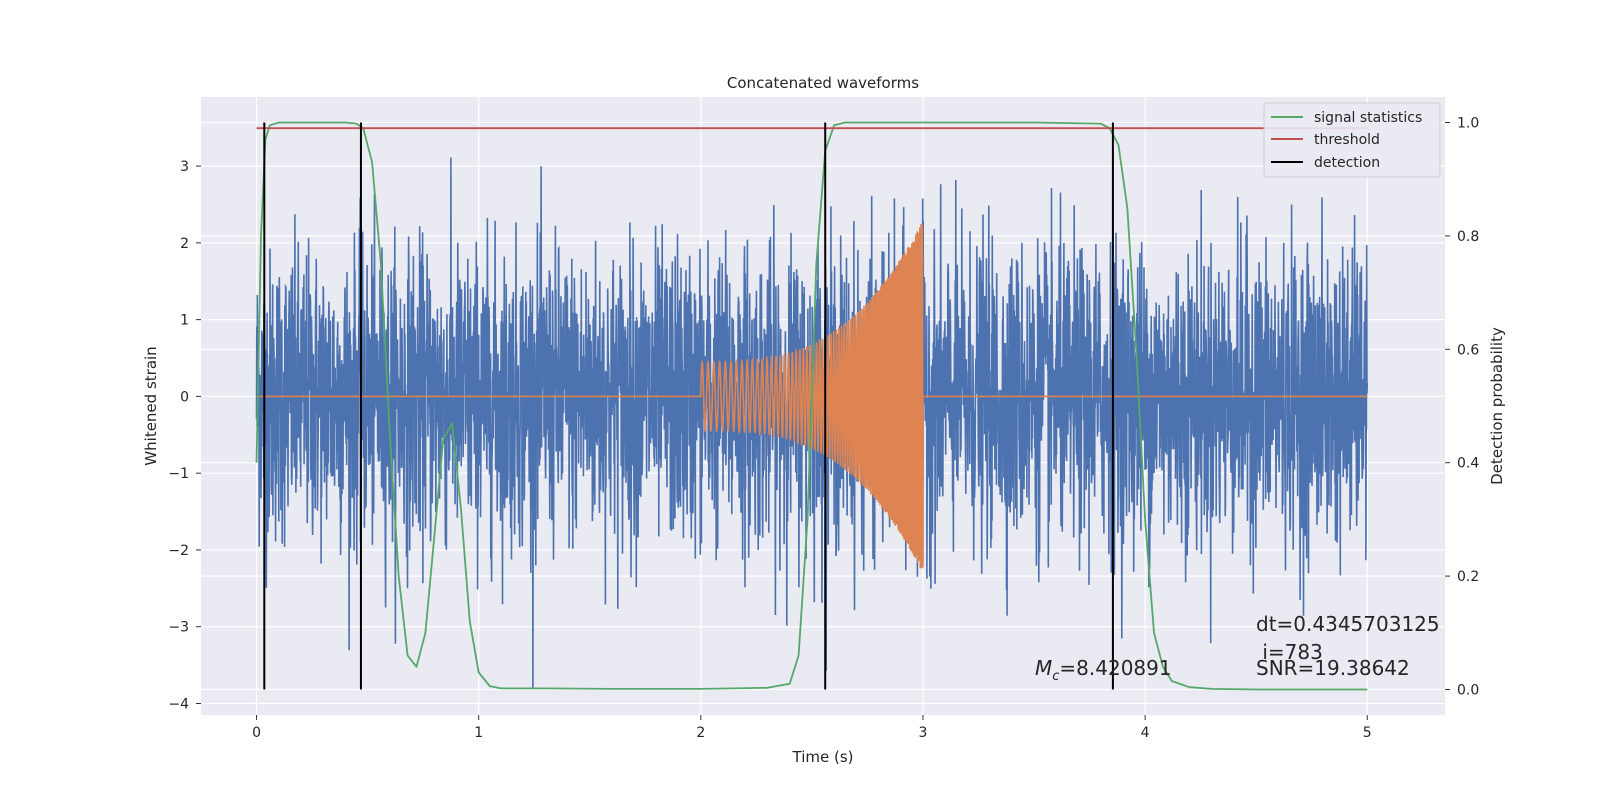 Image resolution: width=1600 pixels, height=800 pixels. What do you see at coordinates (1347, 163) in the screenshot?
I see `legend-label-detection: detection` at bounding box center [1347, 163].